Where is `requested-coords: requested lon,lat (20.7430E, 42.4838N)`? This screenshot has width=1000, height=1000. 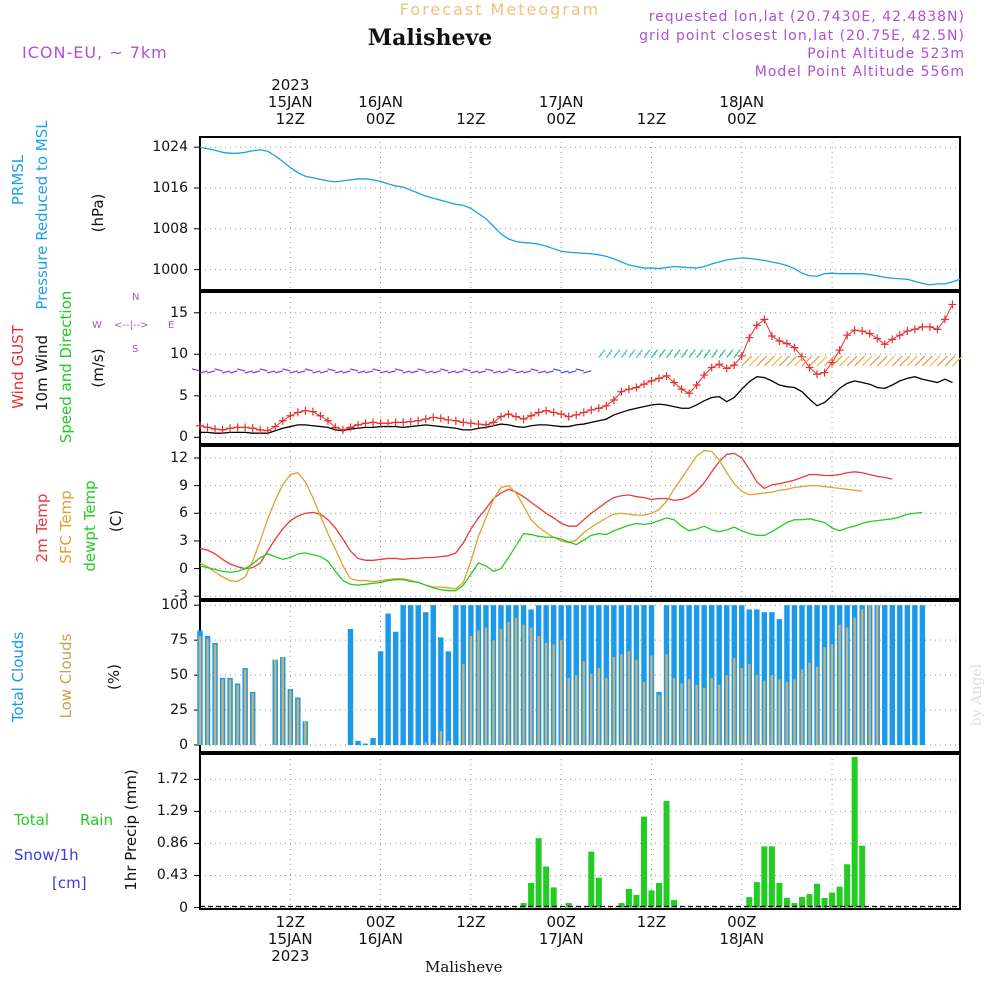 requested-coords: requested lon,lat (20.7430E, 42.4838N) is located at coordinates (806, 17).